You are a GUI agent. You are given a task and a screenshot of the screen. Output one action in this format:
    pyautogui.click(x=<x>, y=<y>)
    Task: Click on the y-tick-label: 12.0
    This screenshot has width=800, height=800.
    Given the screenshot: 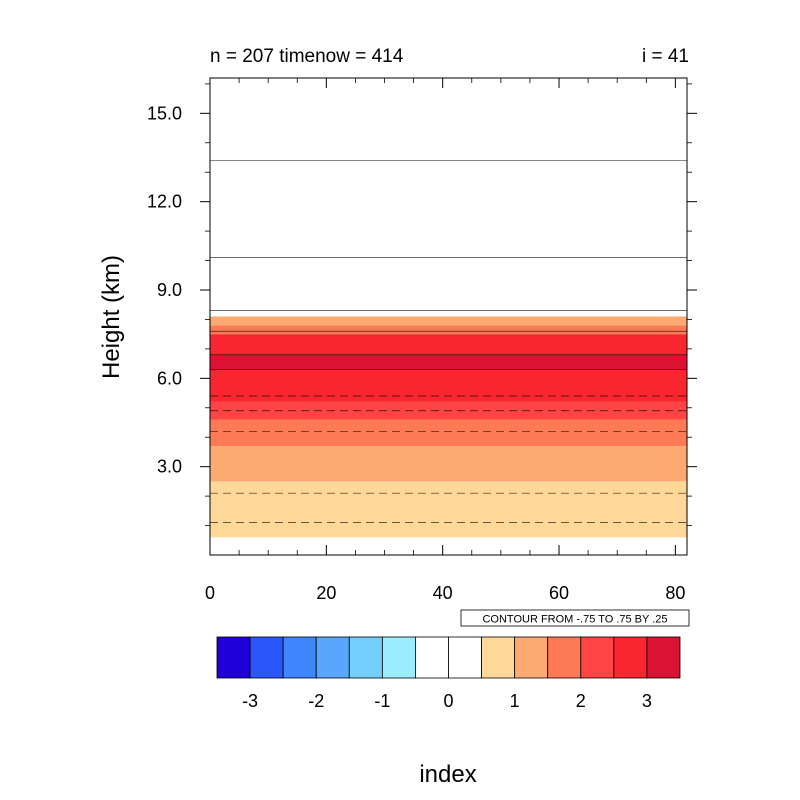 What is the action you would take?
    pyautogui.click(x=164, y=202)
    